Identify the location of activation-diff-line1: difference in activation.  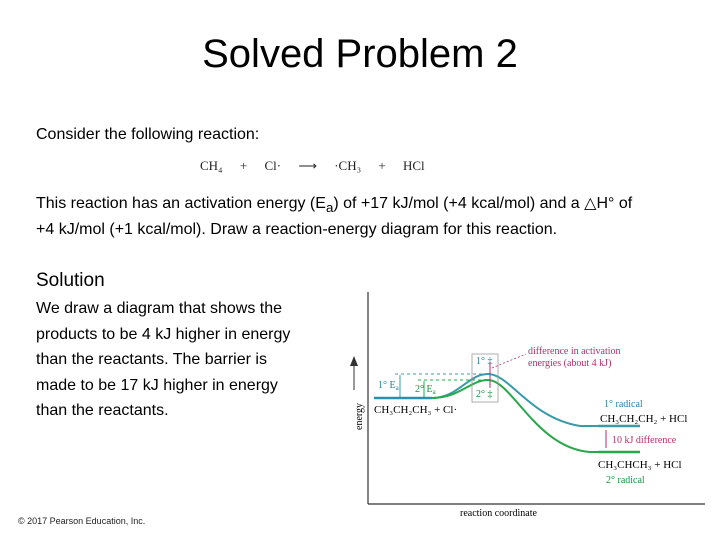
(574, 351).